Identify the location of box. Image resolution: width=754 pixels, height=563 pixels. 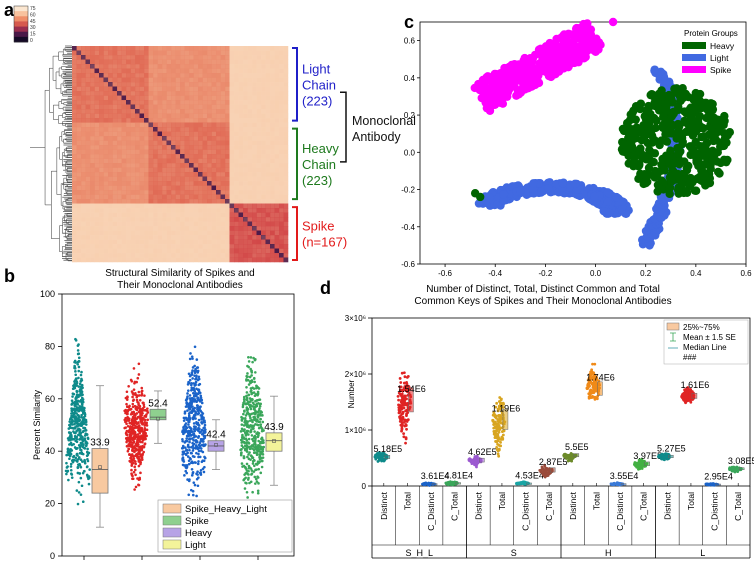
(100, 471).